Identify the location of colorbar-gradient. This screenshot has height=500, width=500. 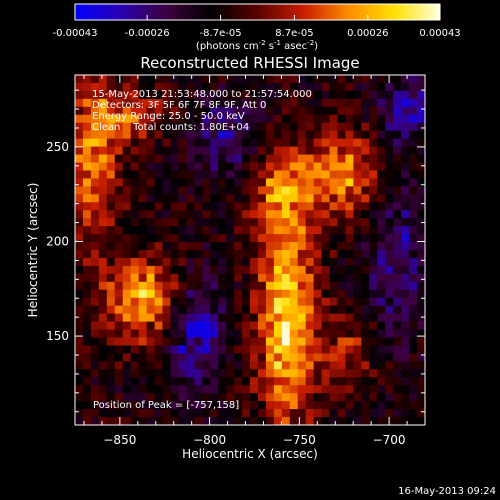
(257, 12).